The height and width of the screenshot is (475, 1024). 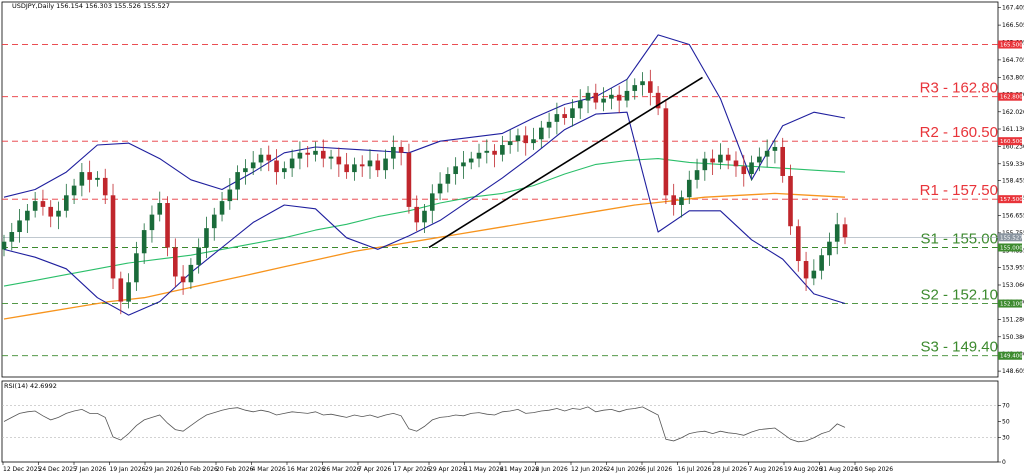 I want to click on r3-label: R3 - 162.80, so click(x=959, y=88).